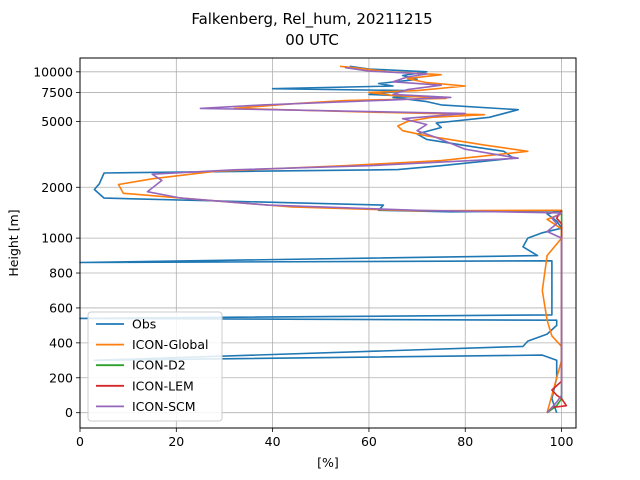 Image resolution: width=640 pixels, height=480 pixels. I want to click on x-tick-label: 80, so click(465, 441).